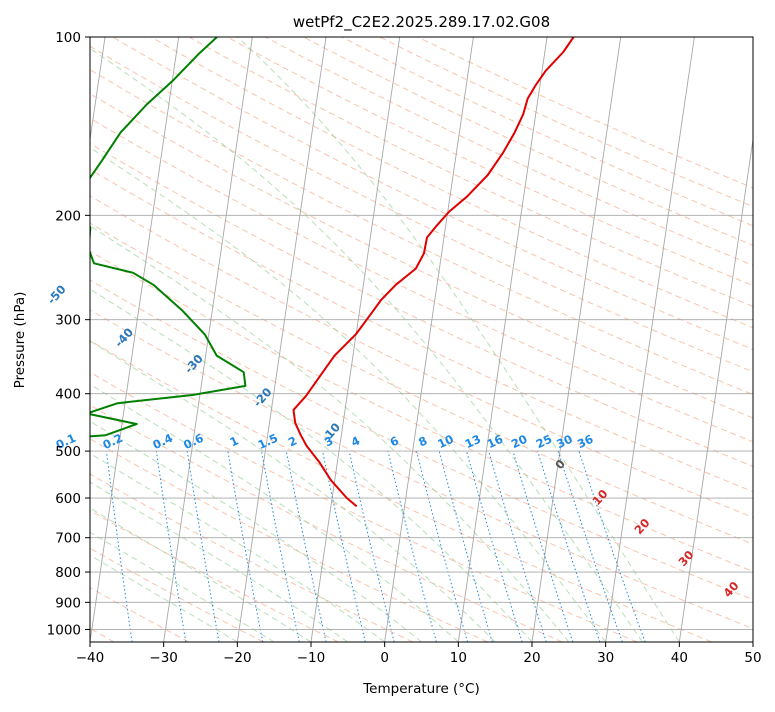 The image size is (775, 712). Describe the element at coordinates (679, 658) in the screenshot. I see `x-tick-label: 40` at that location.